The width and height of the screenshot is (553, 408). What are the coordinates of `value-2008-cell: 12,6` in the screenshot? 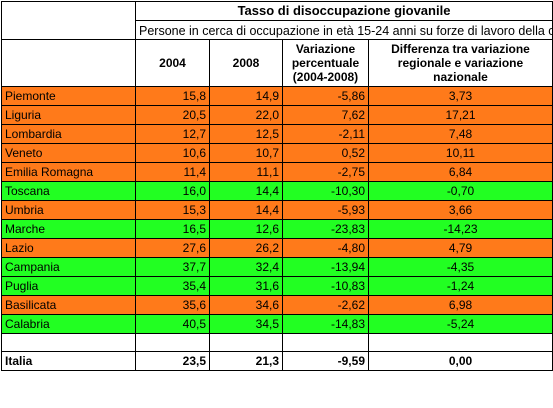 It's located at (246, 229).